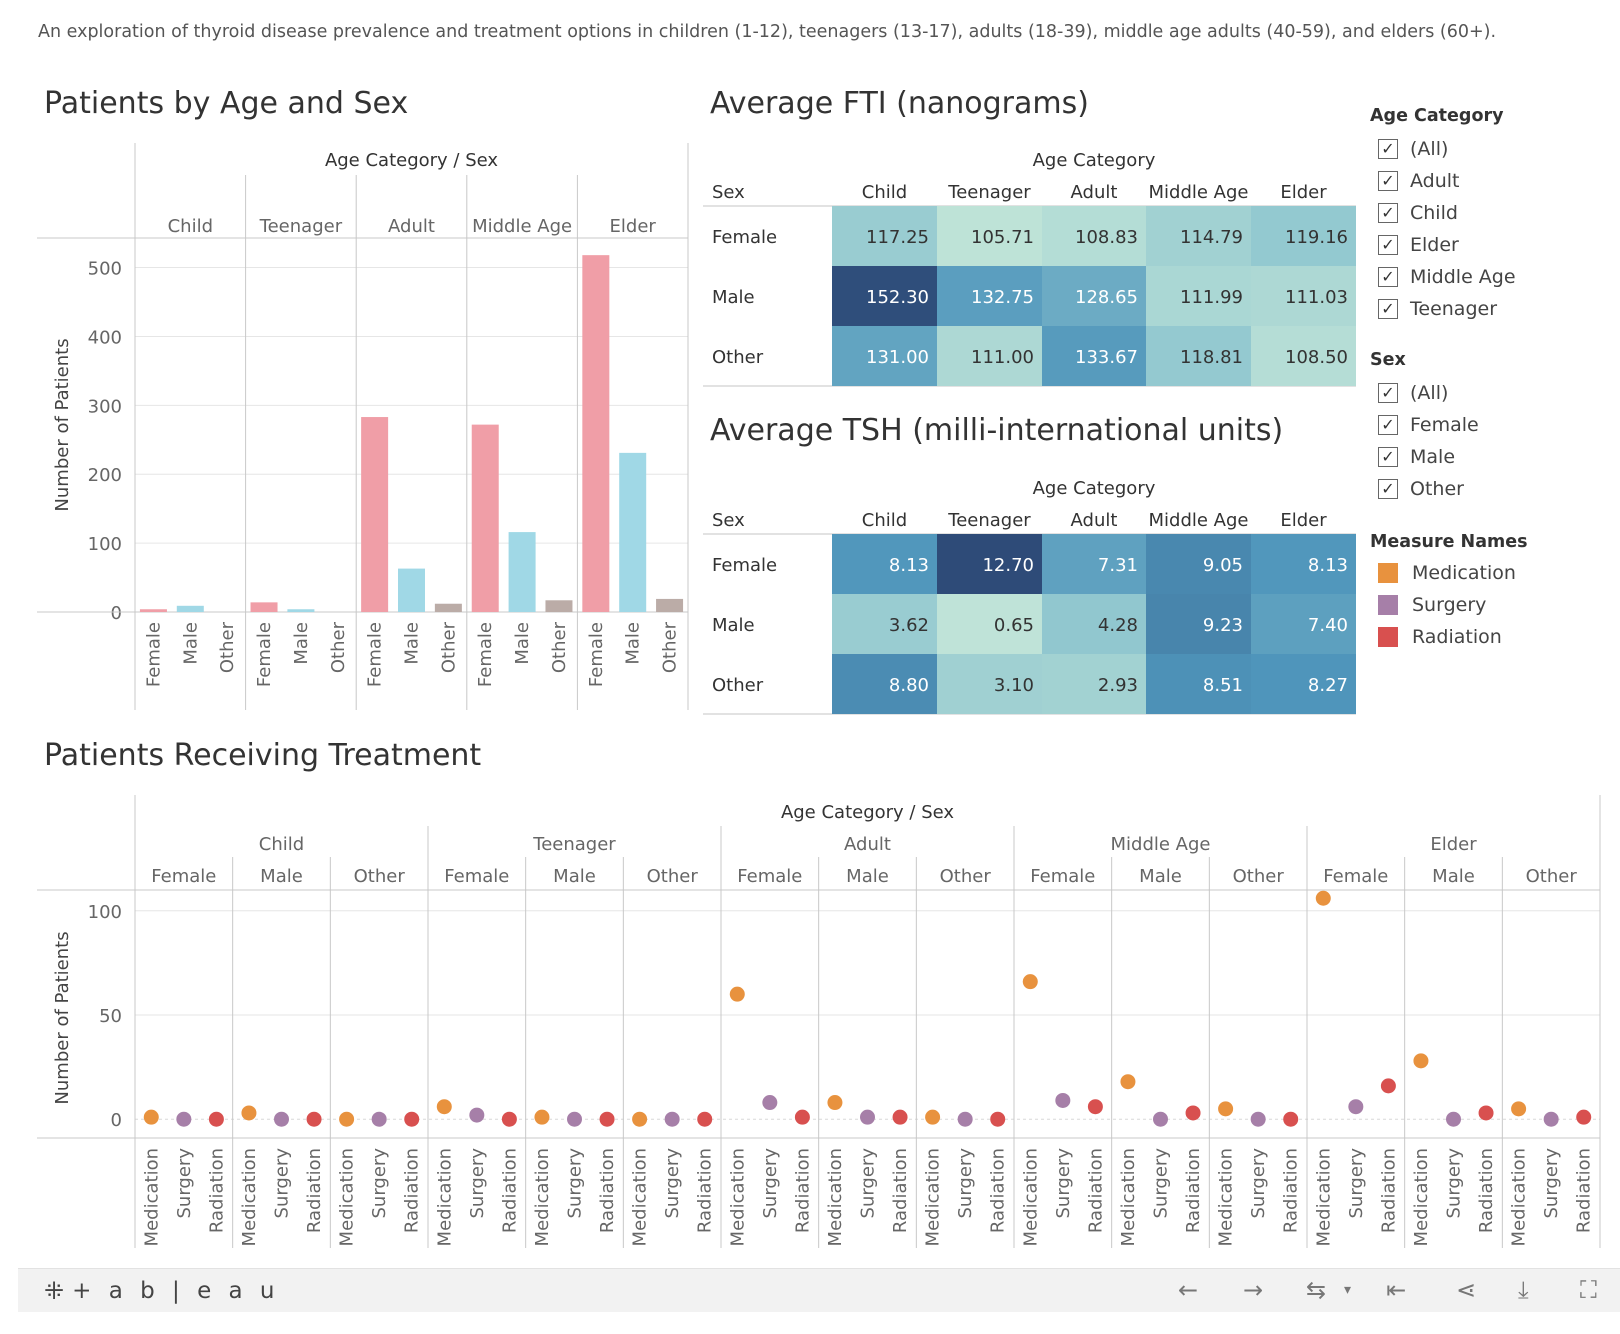  What do you see at coordinates (1418, 213) in the screenshot?
I see `age-filter-option-child: ✓ Child` at bounding box center [1418, 213].